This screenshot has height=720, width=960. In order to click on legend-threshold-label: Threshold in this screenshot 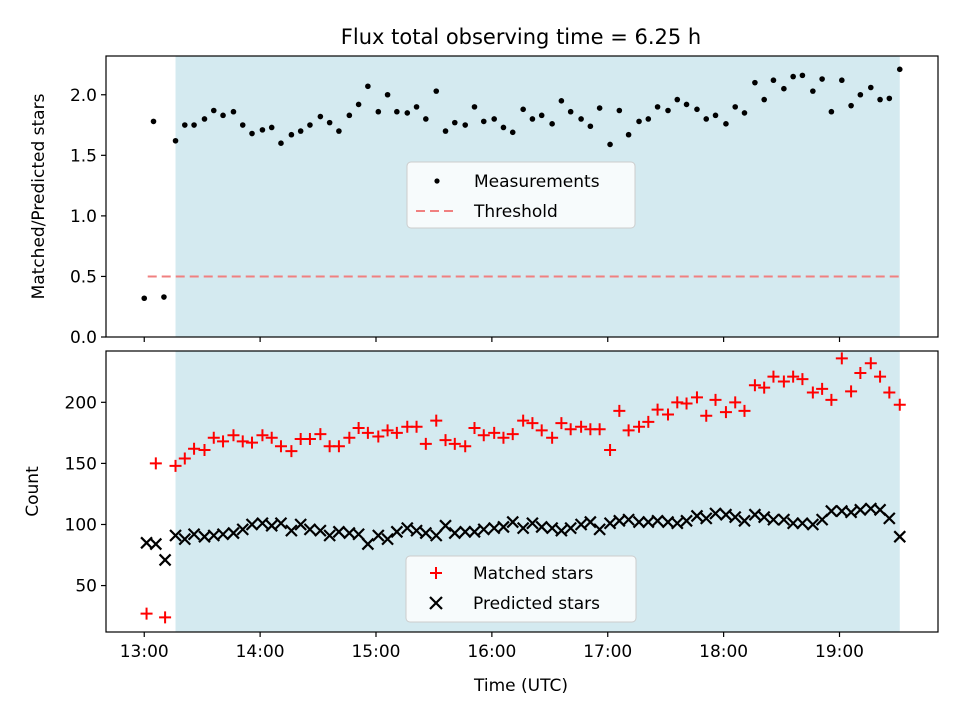, I will do `click(515, 212)`.